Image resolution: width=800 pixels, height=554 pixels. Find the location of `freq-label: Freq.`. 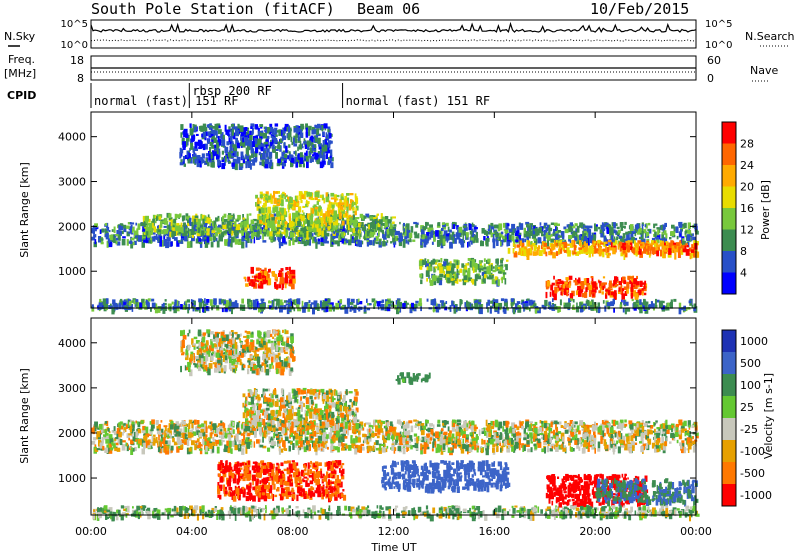

freq-label: Freq. is located at coordinates (21, 59).